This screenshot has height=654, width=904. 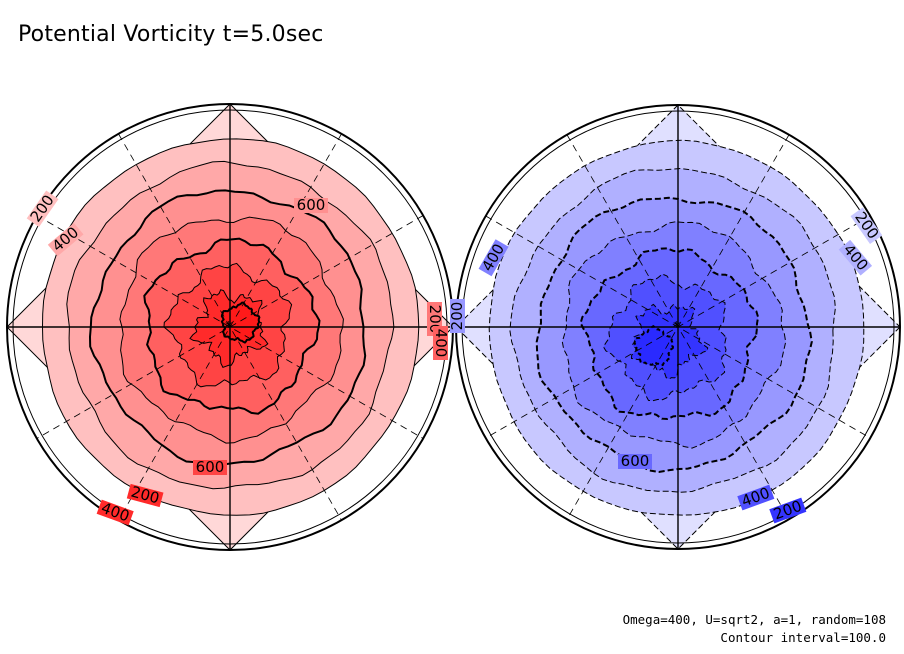 What do you see at coordinates (171, 34) in the screenshot?
I see `chart-title: Potential Vorticity t=5.0sec` at bounding box center [171, 34].